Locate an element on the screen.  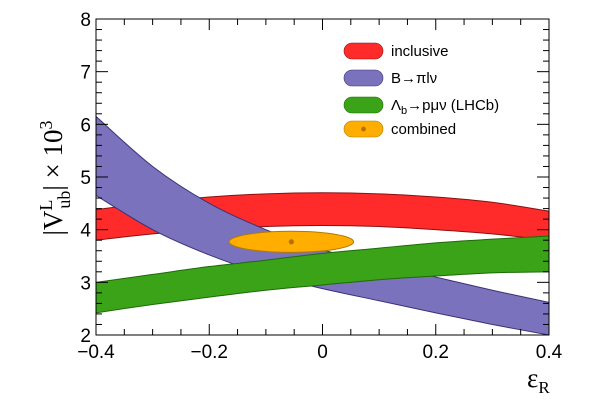
legend-label-combined: combined is located at coordinates (423, 129).